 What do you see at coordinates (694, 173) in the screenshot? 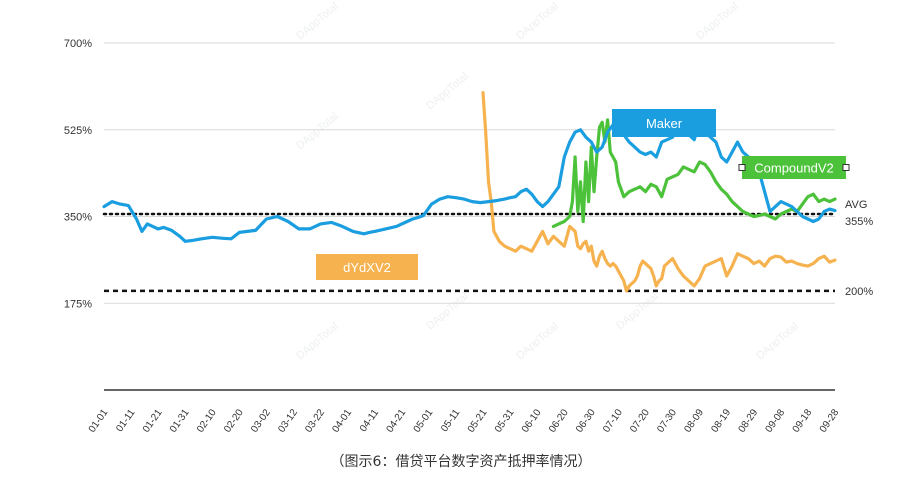
I see `series-line-compoundv2` at bounding box center [694, 173].